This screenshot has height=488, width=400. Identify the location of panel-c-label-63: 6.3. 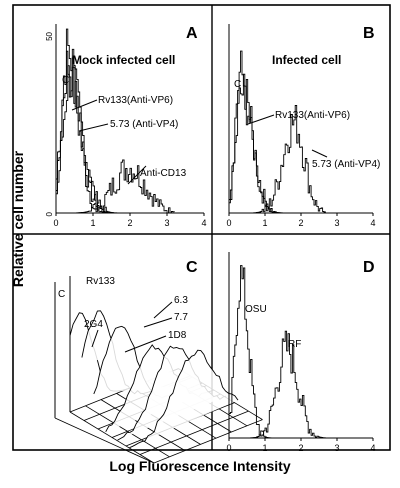
(181, 300).